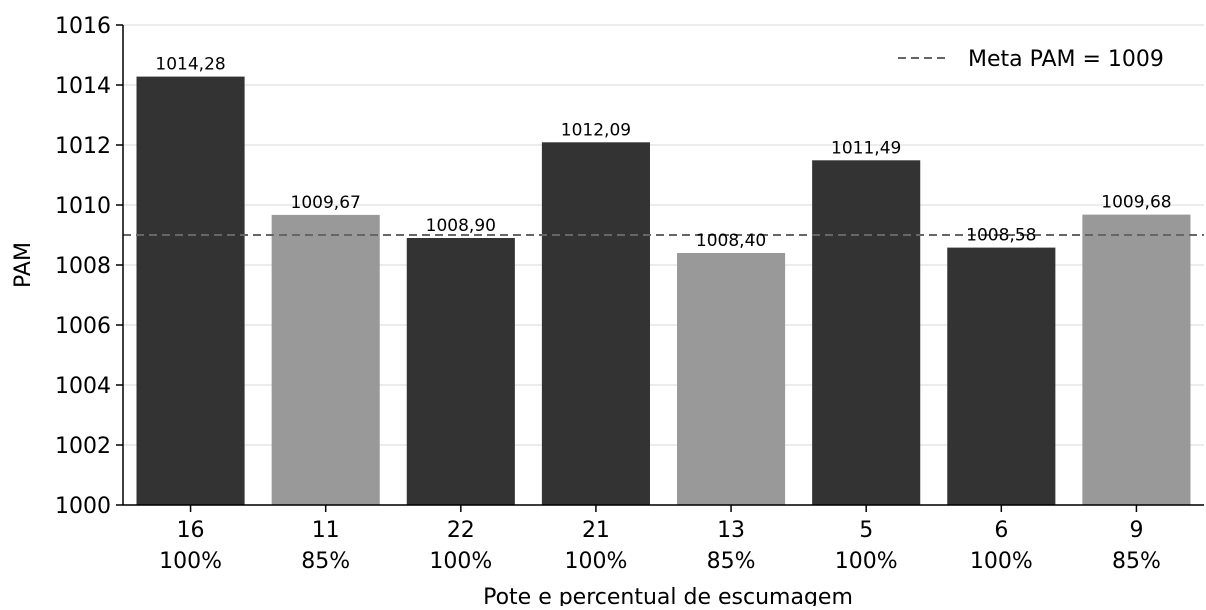  What do you see at coordinates (326, 530) in the screenshot?
I see `x-tick-label-pote: 11` at bounding box center [326, 530].